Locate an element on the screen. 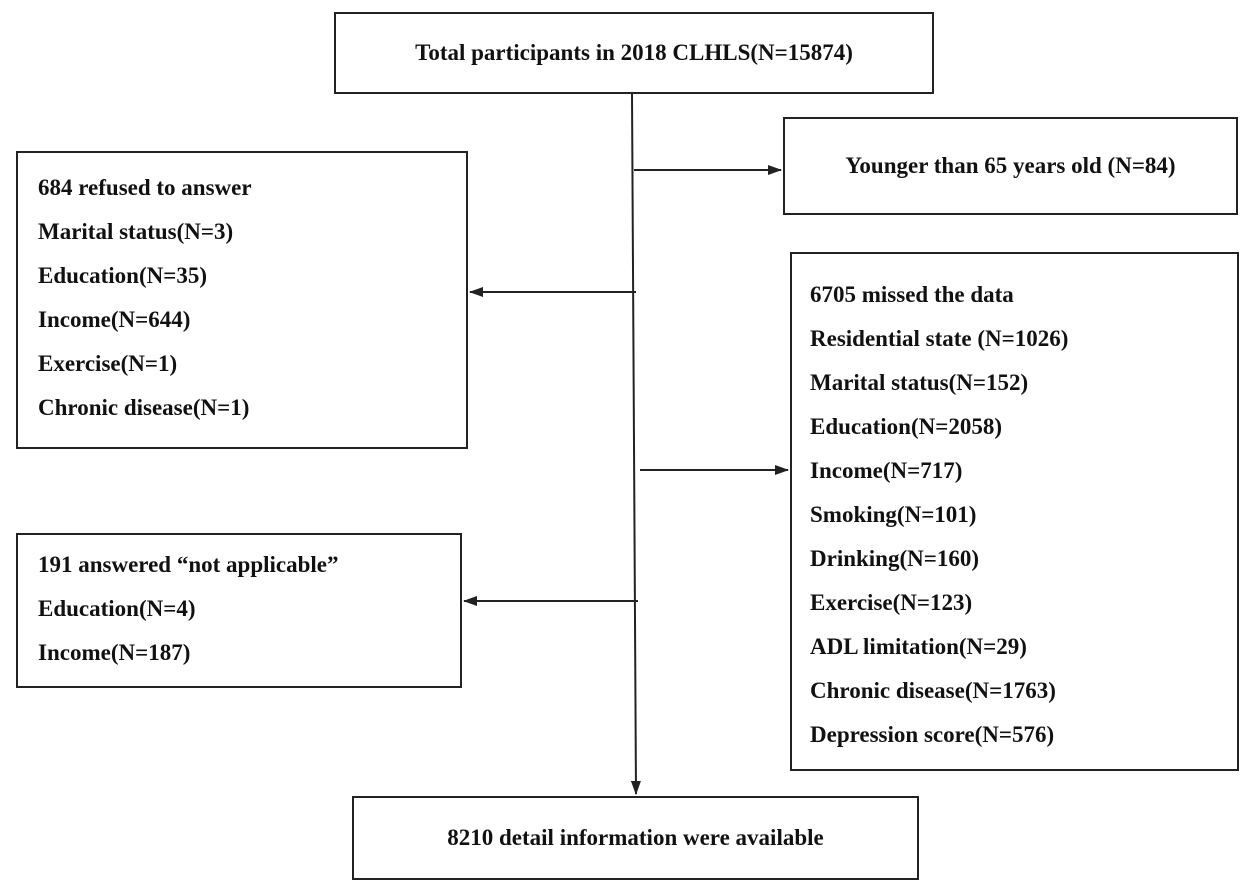 This screenshot has width=1248, height=891. missed-item: ADL limitation(N=29) is located at coordinates (918, 646).